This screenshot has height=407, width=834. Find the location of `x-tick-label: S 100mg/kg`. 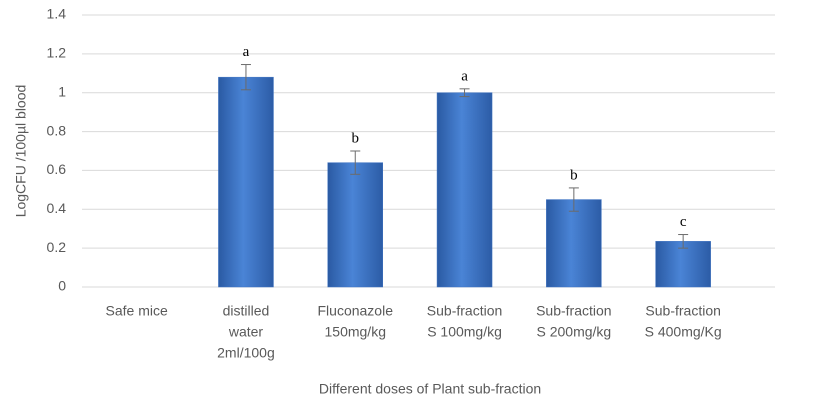

x-tick-label: S 100mg/kg is located at coordinates (464, 332).